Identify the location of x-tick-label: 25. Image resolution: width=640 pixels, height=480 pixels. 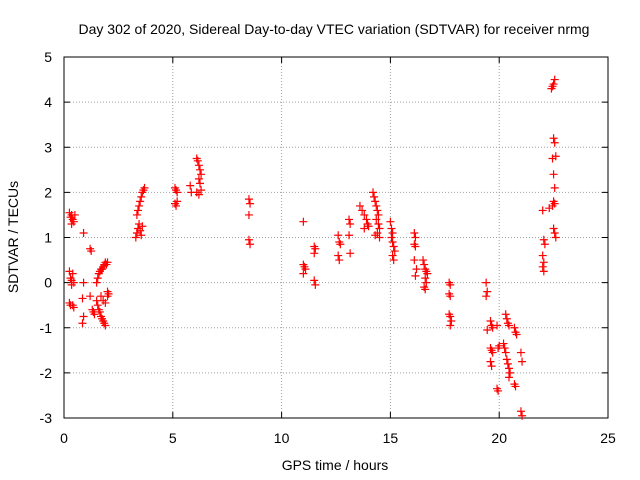
(608, 438).